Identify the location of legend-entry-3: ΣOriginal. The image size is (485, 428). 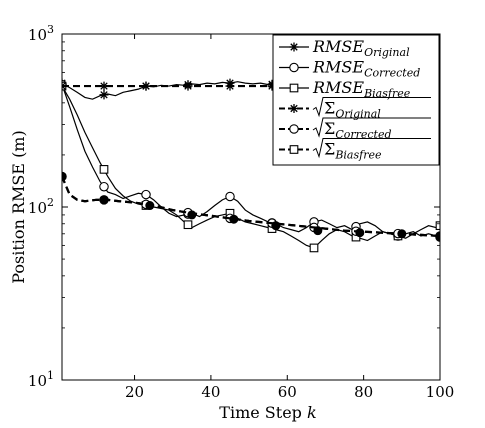
(355, 109).